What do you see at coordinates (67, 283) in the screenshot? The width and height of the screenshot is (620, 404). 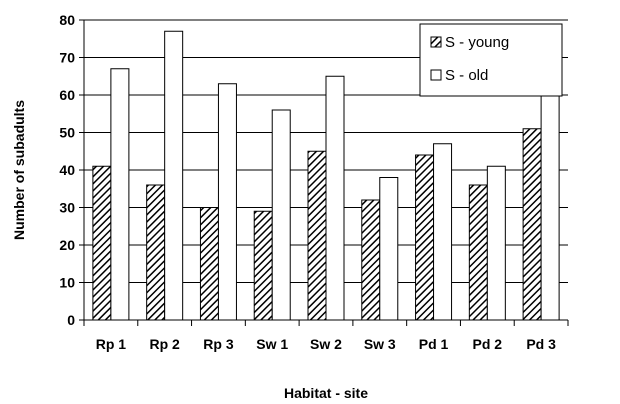 I see `y-tick-label: 10` at bounding box center [67, 283].